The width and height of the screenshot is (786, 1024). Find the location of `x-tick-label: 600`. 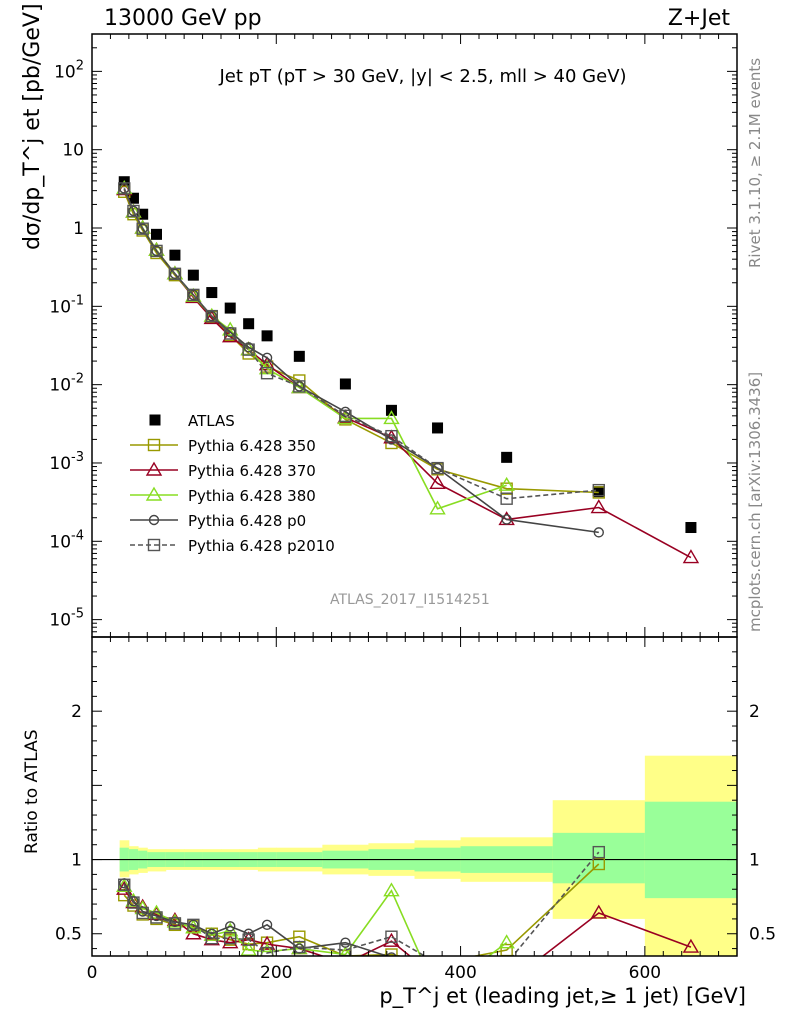

x-tick-label: 600 is located at coordinates (645, 973).